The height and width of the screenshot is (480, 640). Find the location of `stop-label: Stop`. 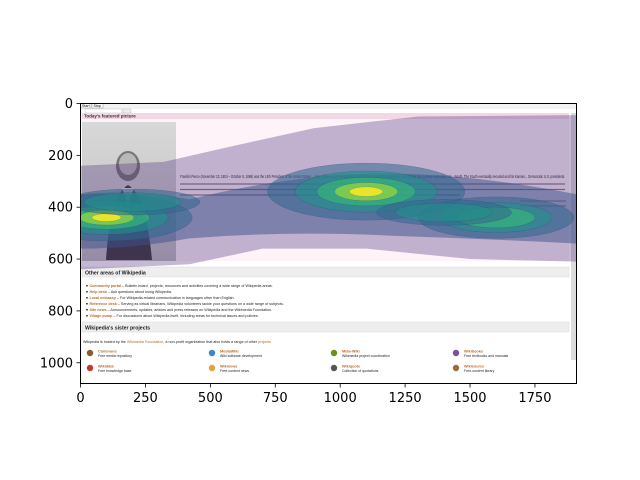

stop-label: Stop is located at coordinates (97, 106).